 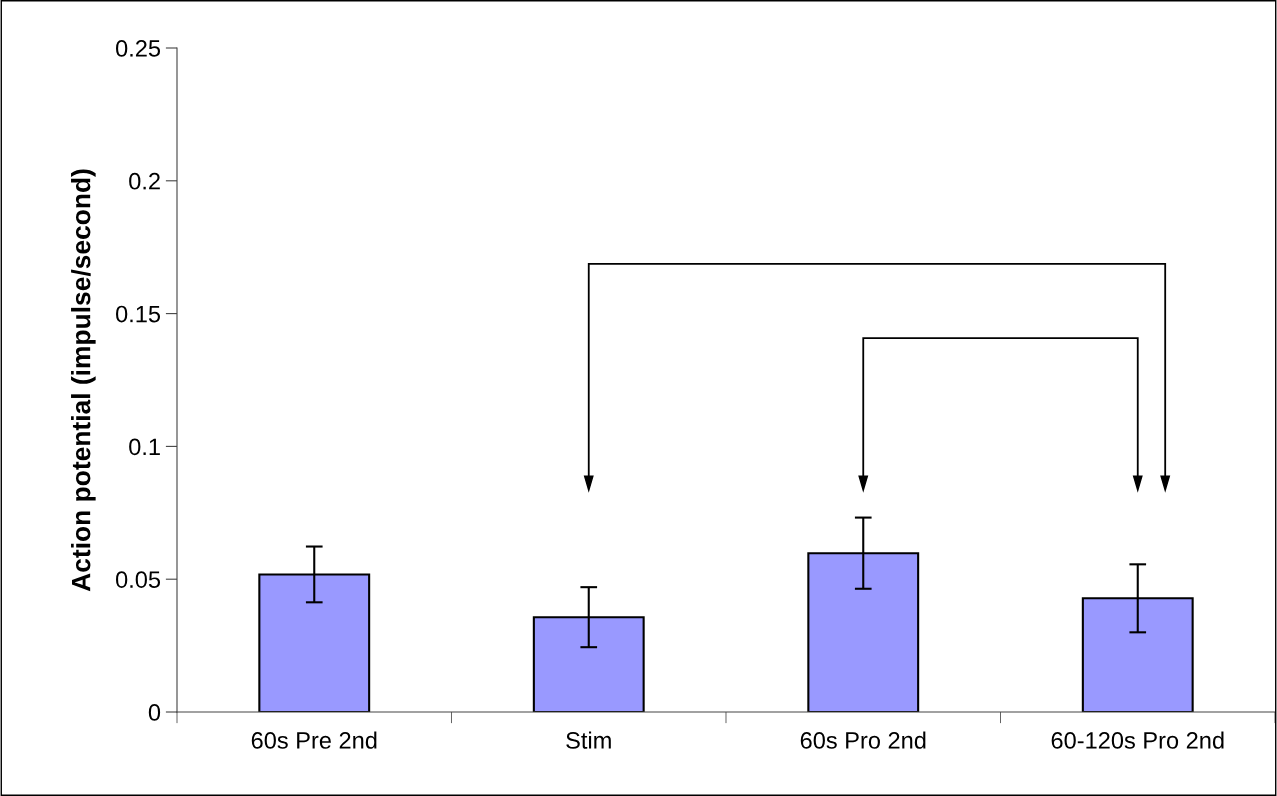 I want to click on x-tick-label: 60s Pre 2nd, so click(x=314, y=740).